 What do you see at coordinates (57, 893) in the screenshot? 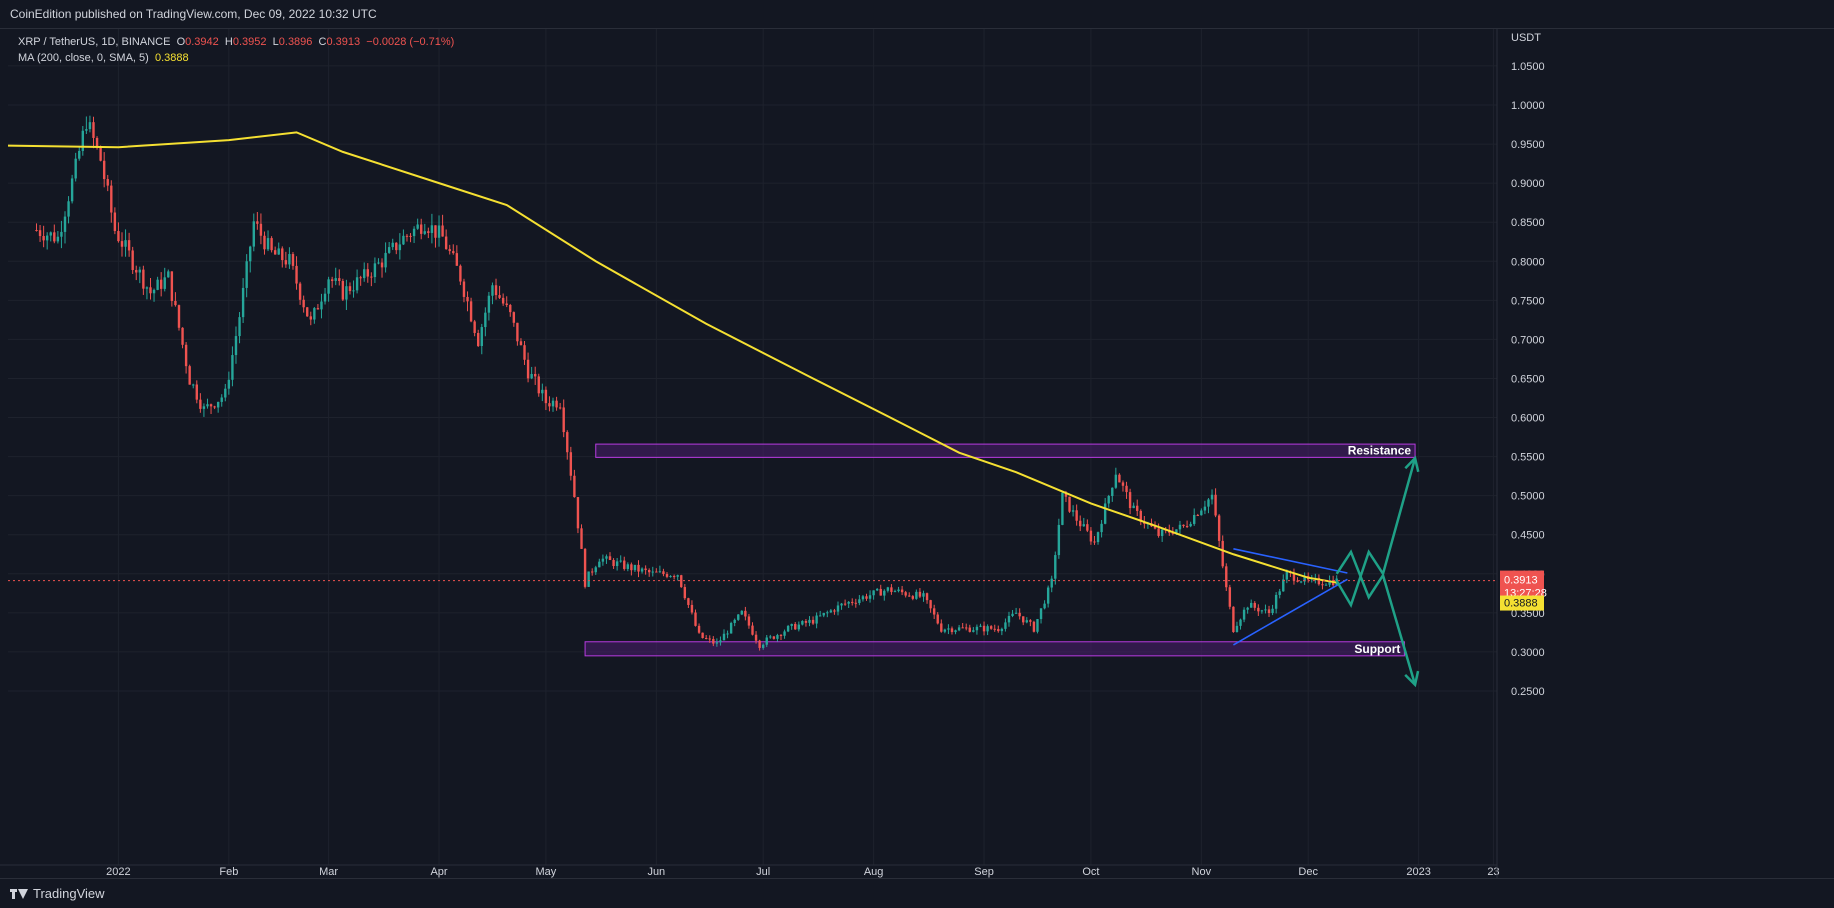
I see `tradingview-logo: TradingView` at bounding box center [57, 893].